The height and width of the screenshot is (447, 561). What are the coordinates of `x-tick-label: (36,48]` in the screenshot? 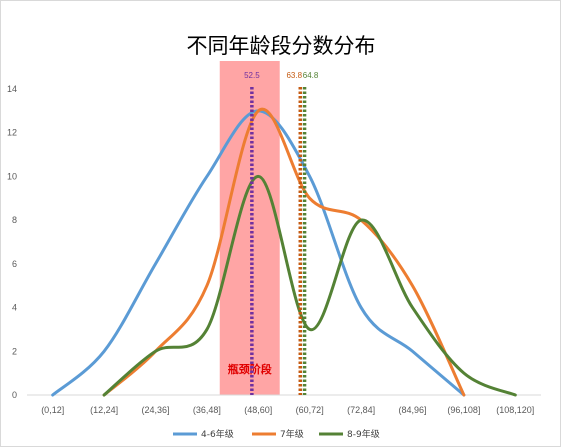 It's located at (207, 410).